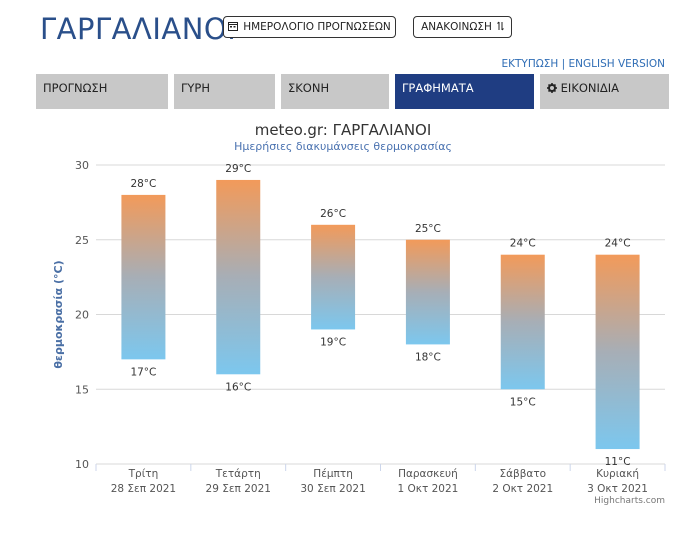  I want to click on y-tick-label: 25, so click(82, 240).